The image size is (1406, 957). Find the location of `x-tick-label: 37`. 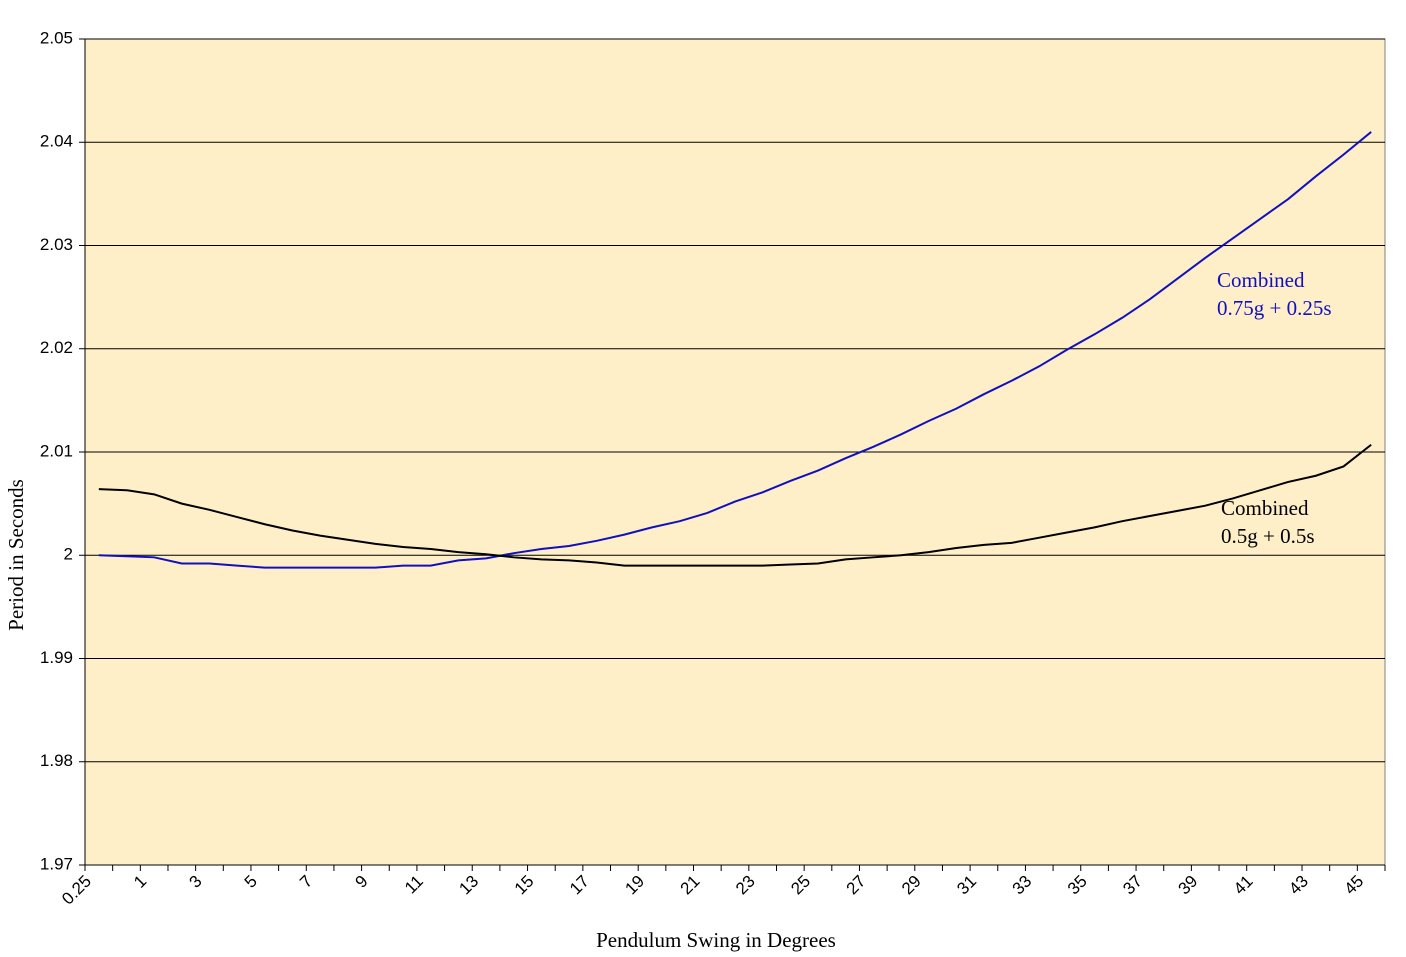

x-tick-label: 37 is located at coordinates (1132, 885).